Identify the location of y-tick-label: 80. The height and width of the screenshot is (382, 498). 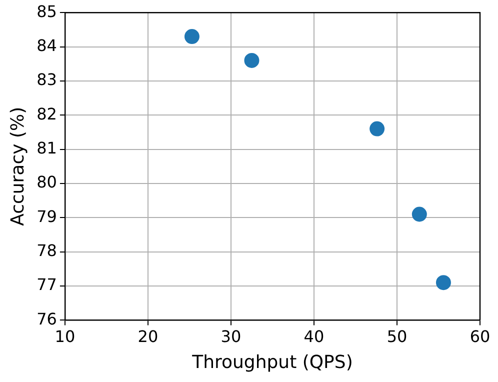
(46, 182).